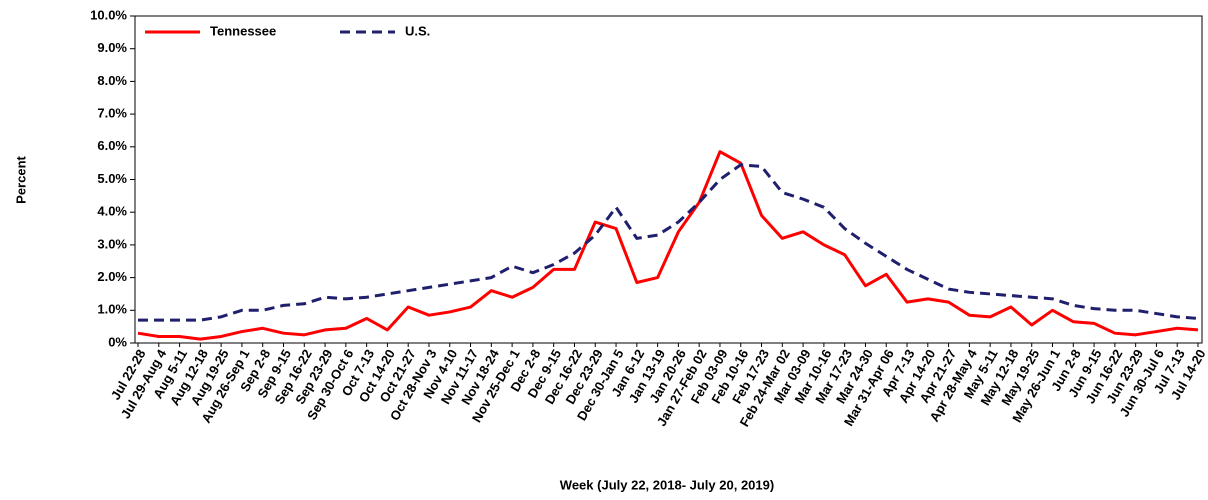  What do you see at coordinates (667, 484) in the screenshot?
I see `x-axis-title: Week (July 22, 2018- July 20, 2019)` at bounding box center [667, 484].